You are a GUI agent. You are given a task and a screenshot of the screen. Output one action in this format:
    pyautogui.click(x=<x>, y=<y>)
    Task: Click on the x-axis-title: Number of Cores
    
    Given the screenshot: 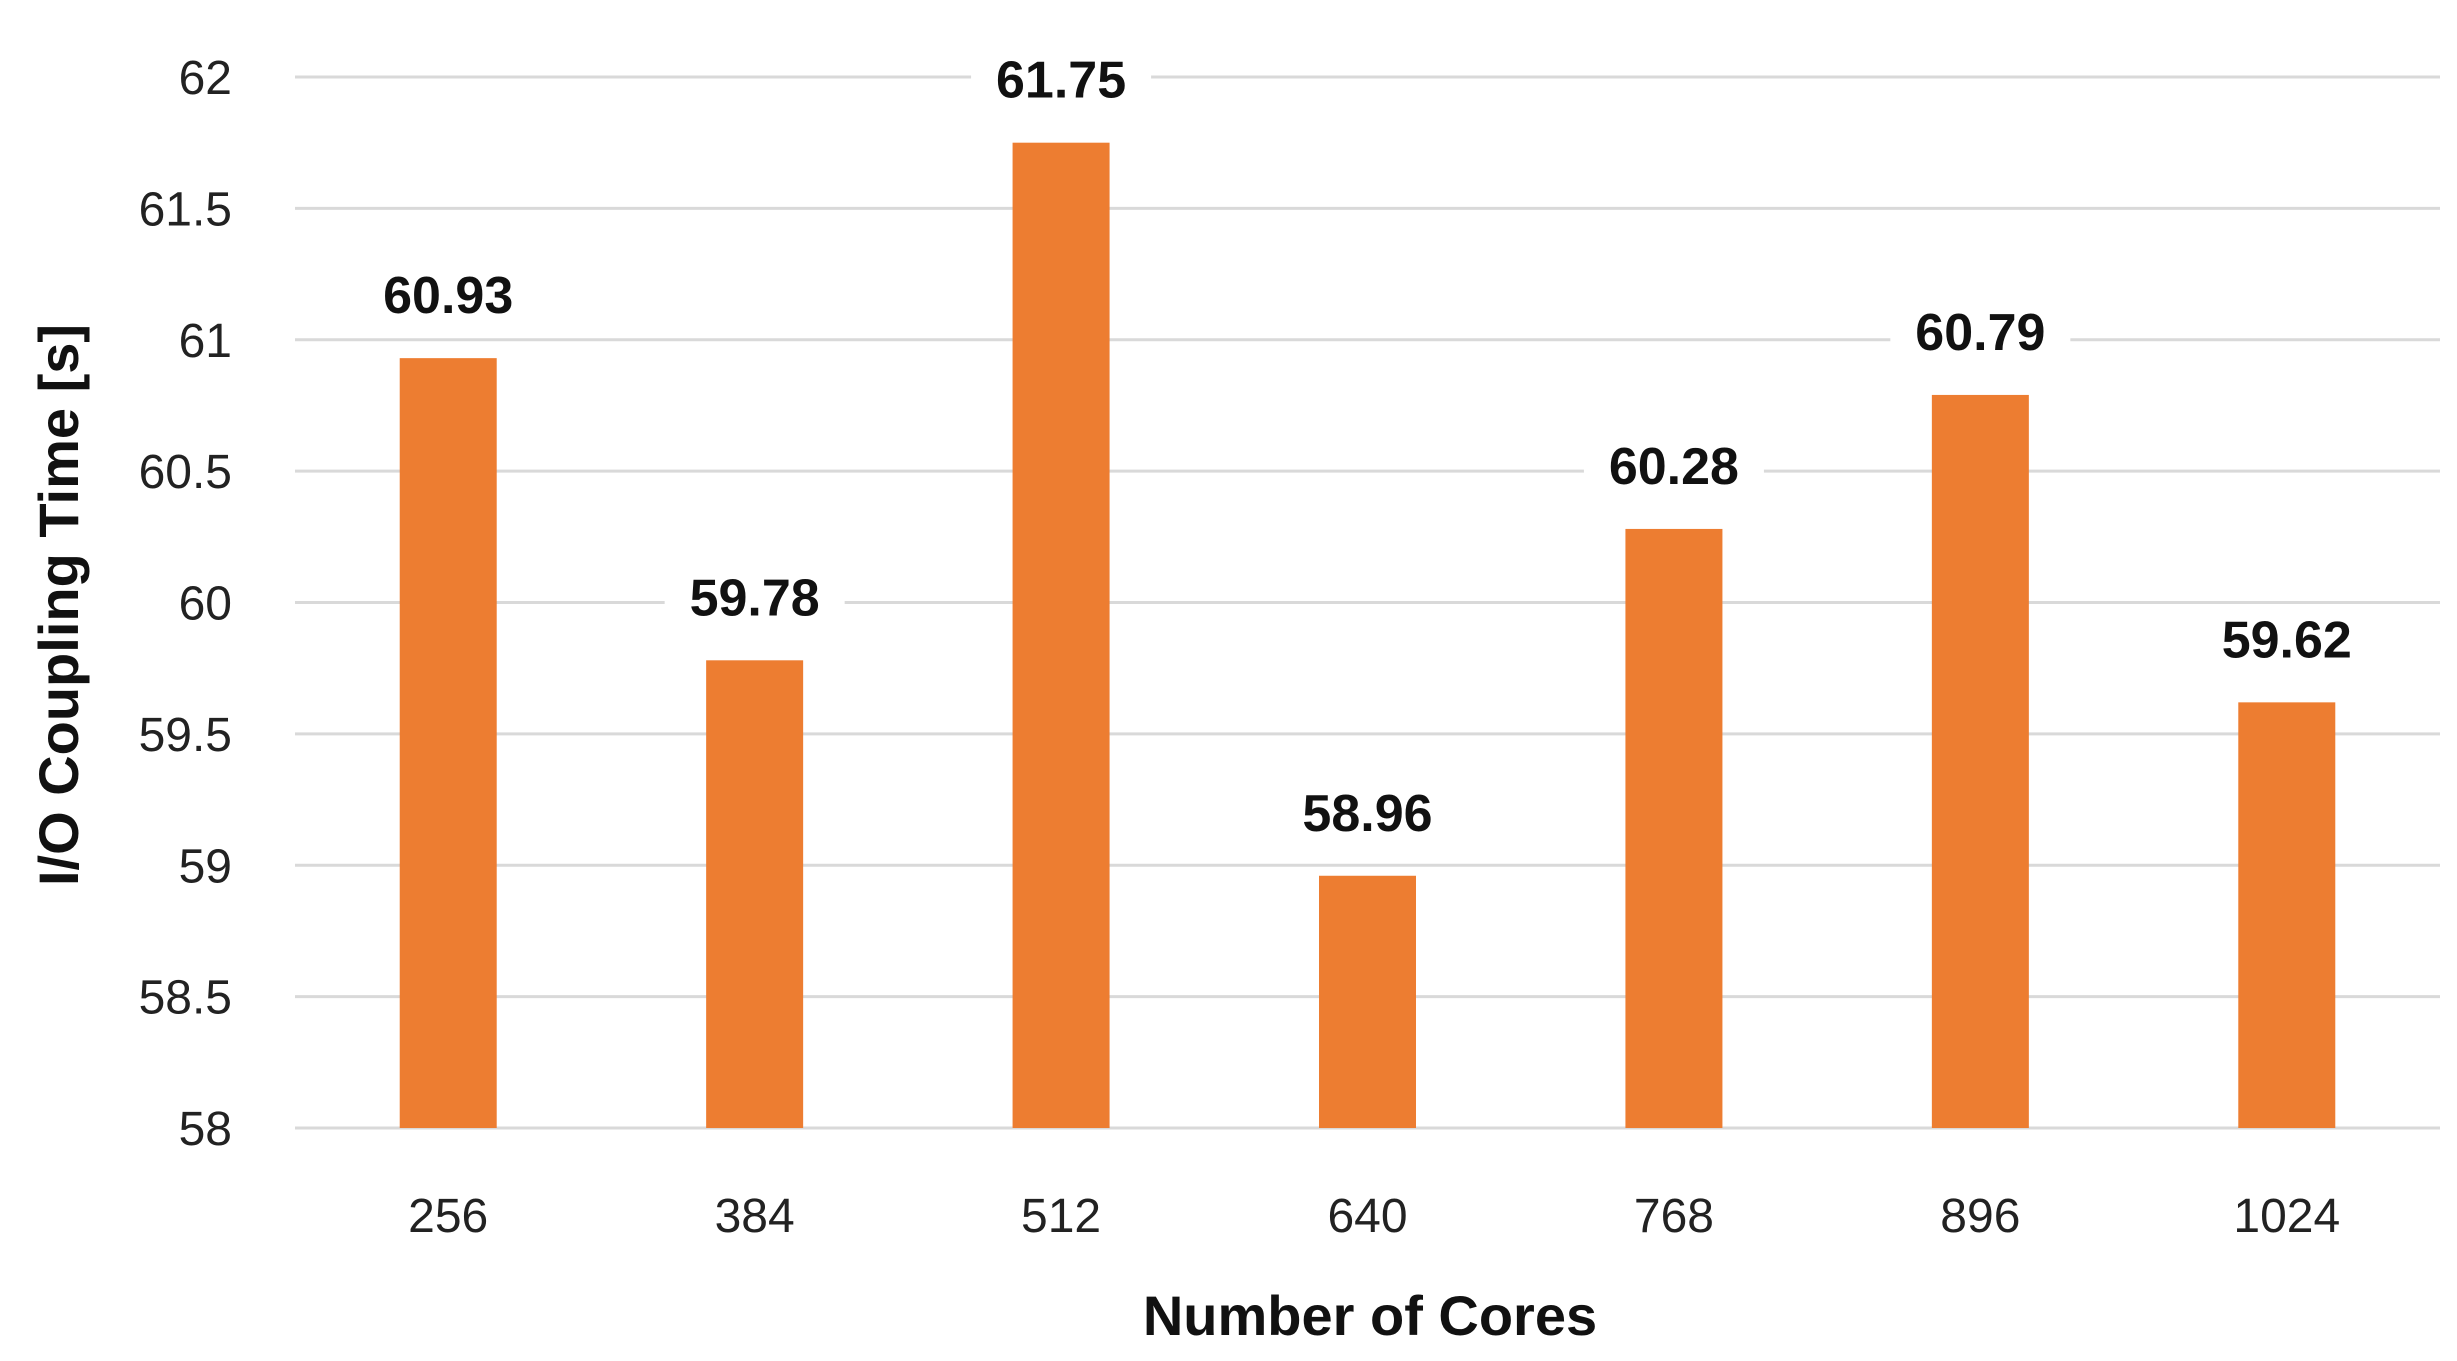 What is the action you would take?
    pyautogui.click(x=1370, y=1315)
    